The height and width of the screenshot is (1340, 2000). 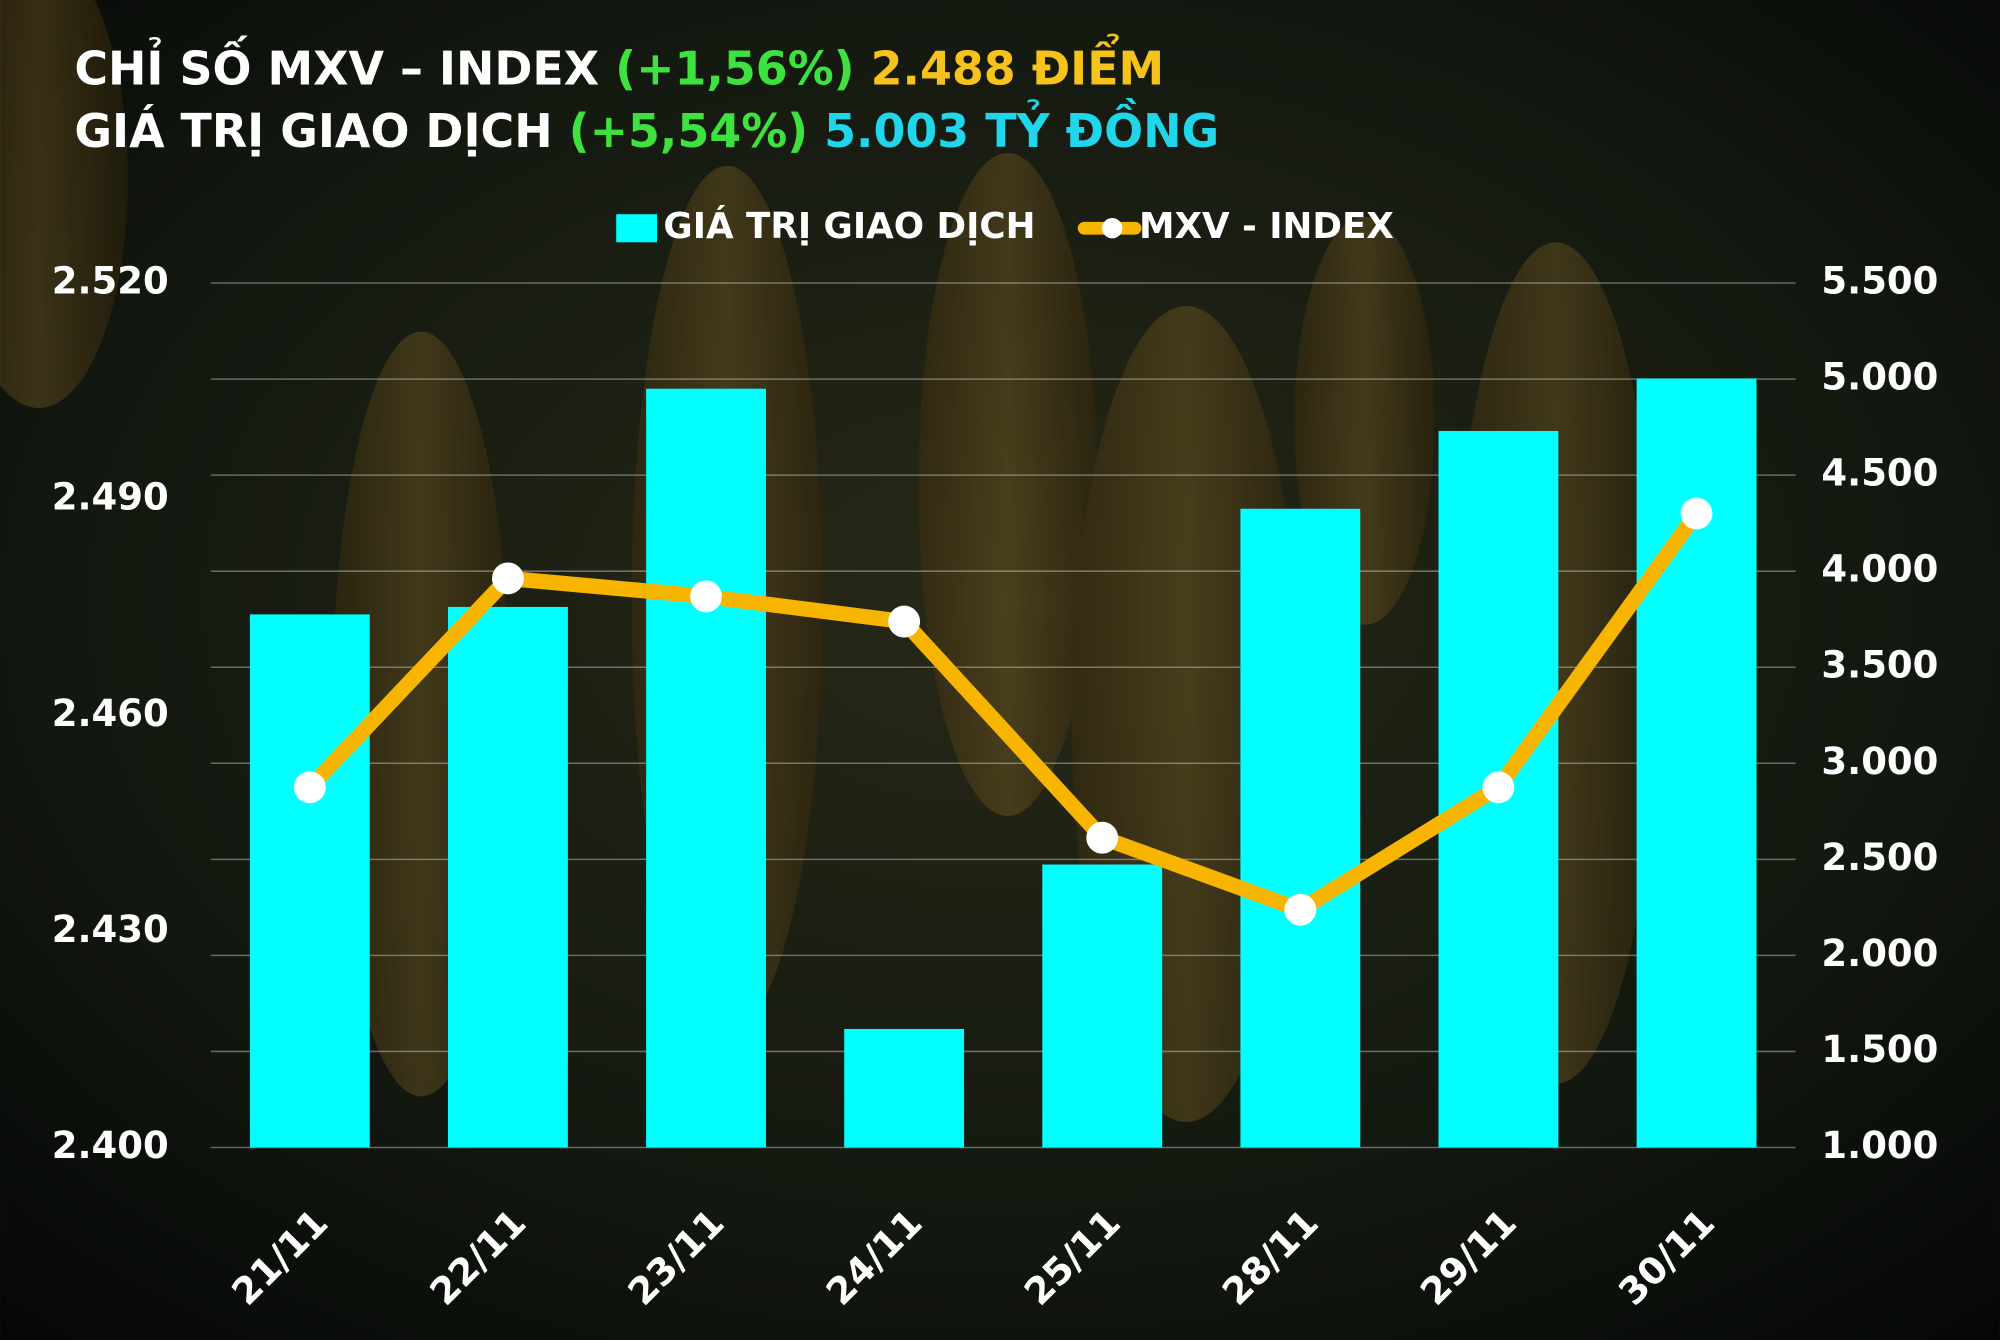 I want to click on y2-tick-label: 4.500, so click(x=1879, y=473).